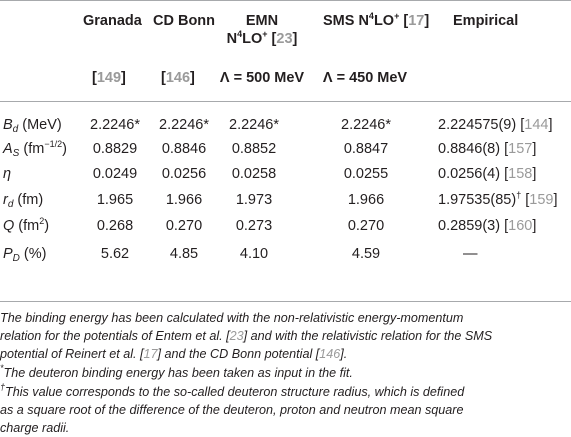 This screenshot has height=437, width=571. What do you see at coordinates (184, 21) in the screenshot?
I see `col-cdbonn-title: CD Bonn` at bounding box center [184, 21].